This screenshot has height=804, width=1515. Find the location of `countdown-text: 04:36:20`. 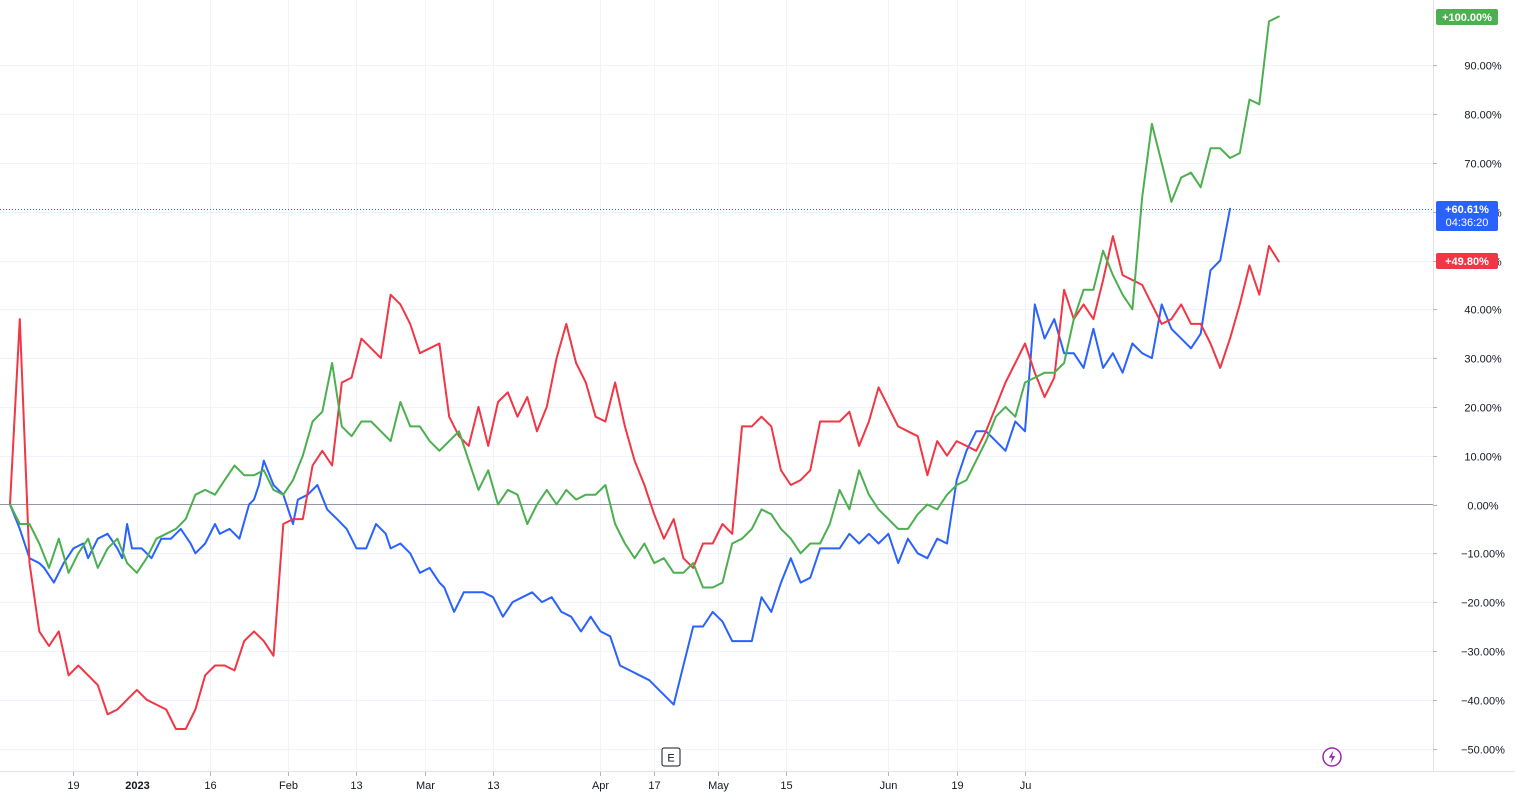

countdown-text: 04:36:20 is located at coordinates (1467, 223).